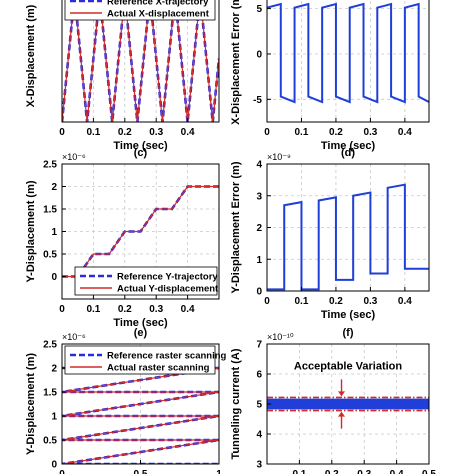 This screenshot has height=474, width=474. What do you see at coordinates (236, 403) in the screenshot?
I see `y-axis-label: Tunneling current (A)` at bounding box center [236, 403].